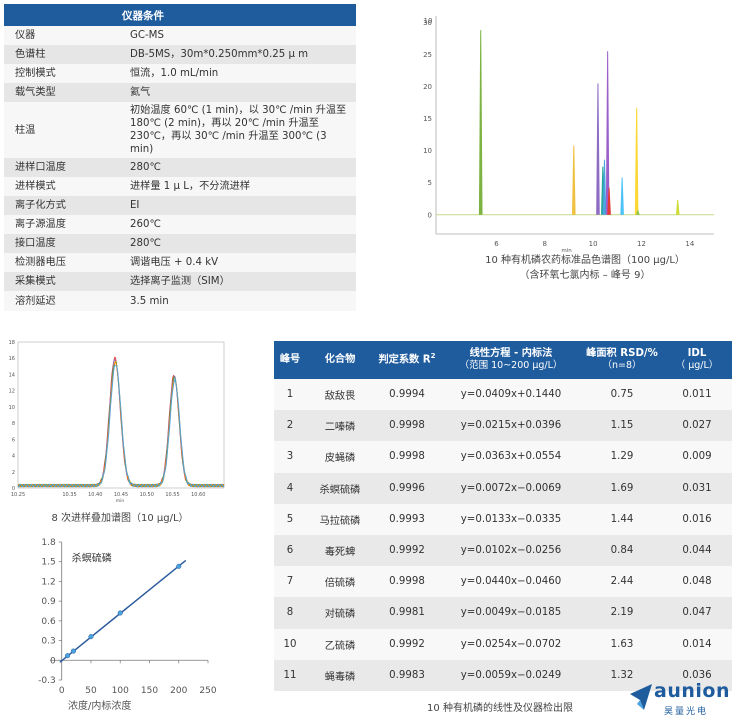 The width and height of the screenshot is (732, 720). I want to click on compound-cell-idl: 0.016, so click(697, 519).